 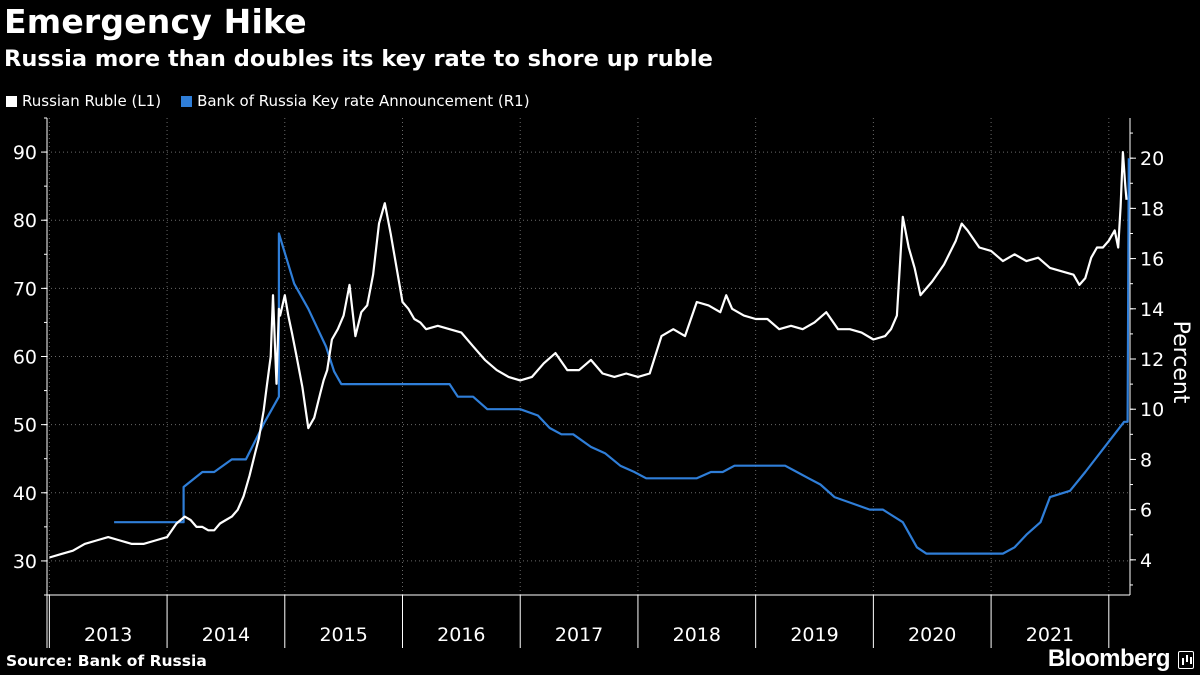 What do you see at coordinates (226, 635) in the screenshot?
I see `x-tick-label: 2014` at bounding box center [226, 635].